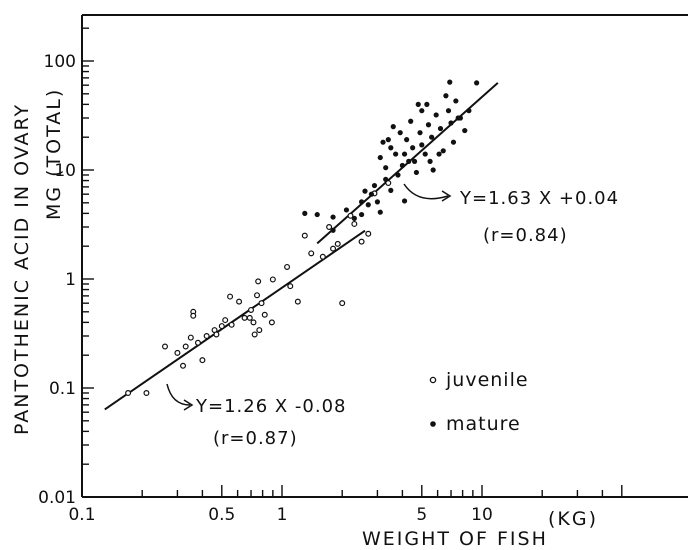 The height and width of the screenshot is (550, 690). Describe the element at coordinates (483, 424) in the screenshot. I see `legend-mature-label: mature` at that location.